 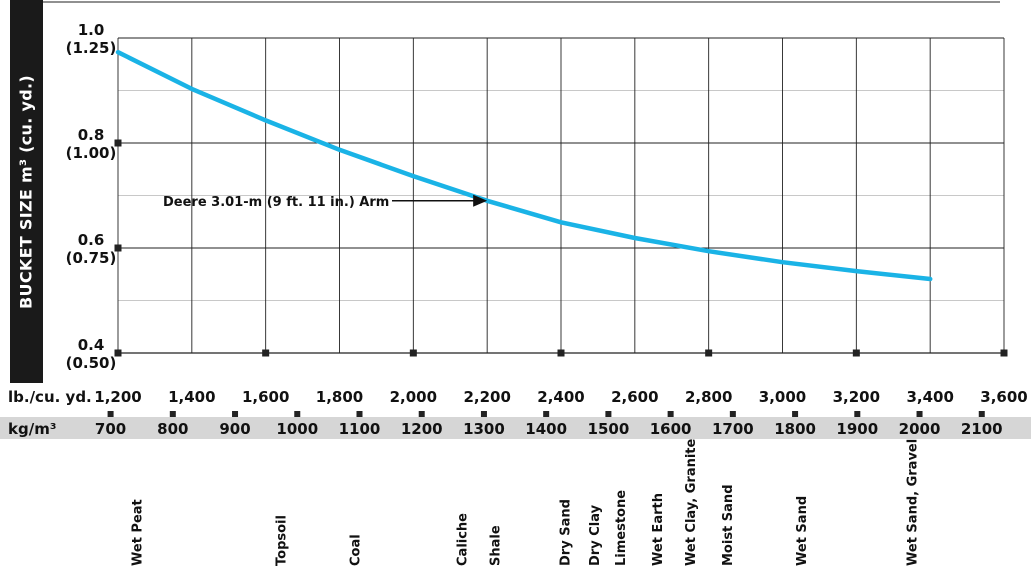 What do you see at coordinates (172, 429) in the screenshot?
I see `kg-tick-label: 800` at bounding box center [172, 429].